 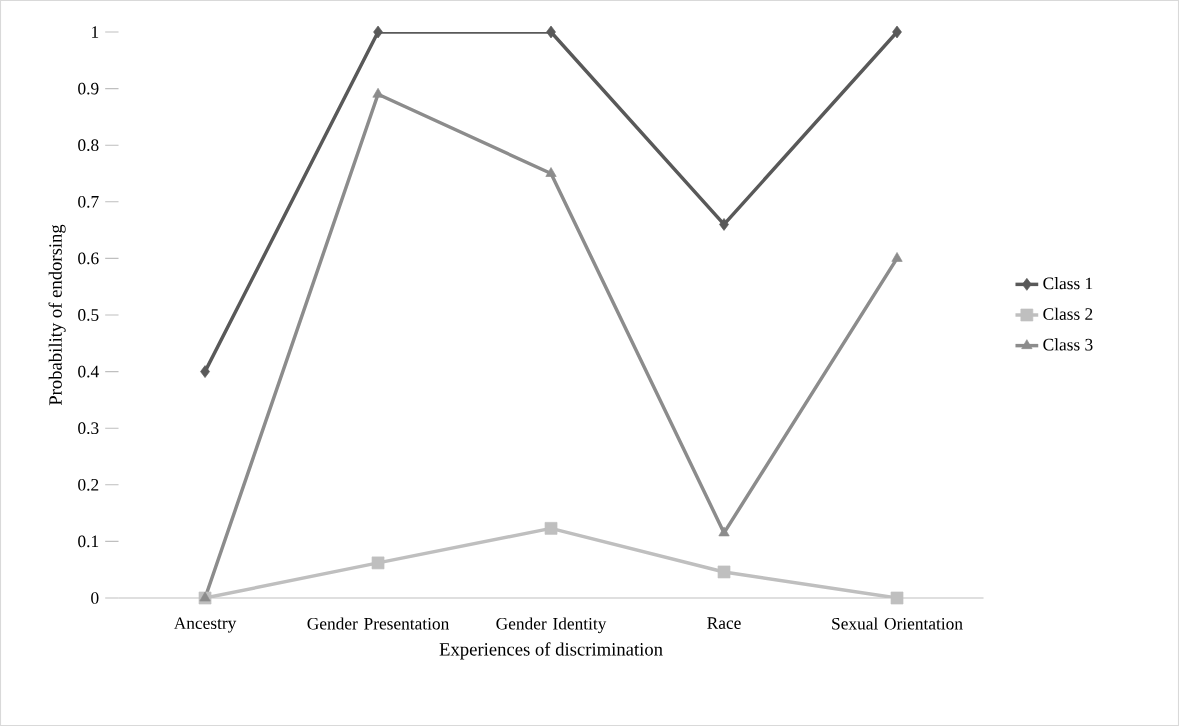 I want to click on x-tick-label: Race, so click(x=724, y=623).